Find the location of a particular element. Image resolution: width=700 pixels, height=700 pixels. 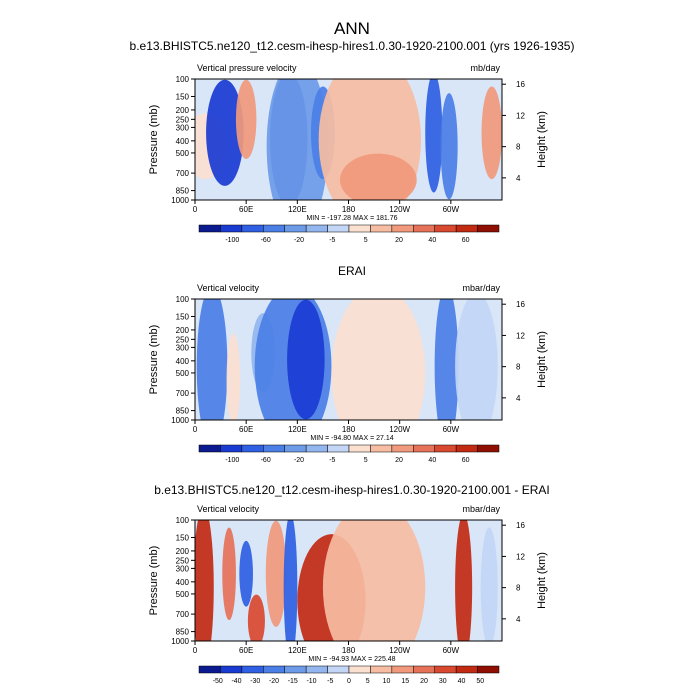

colorbar-label: -30 is located at coordinates (255, 681).